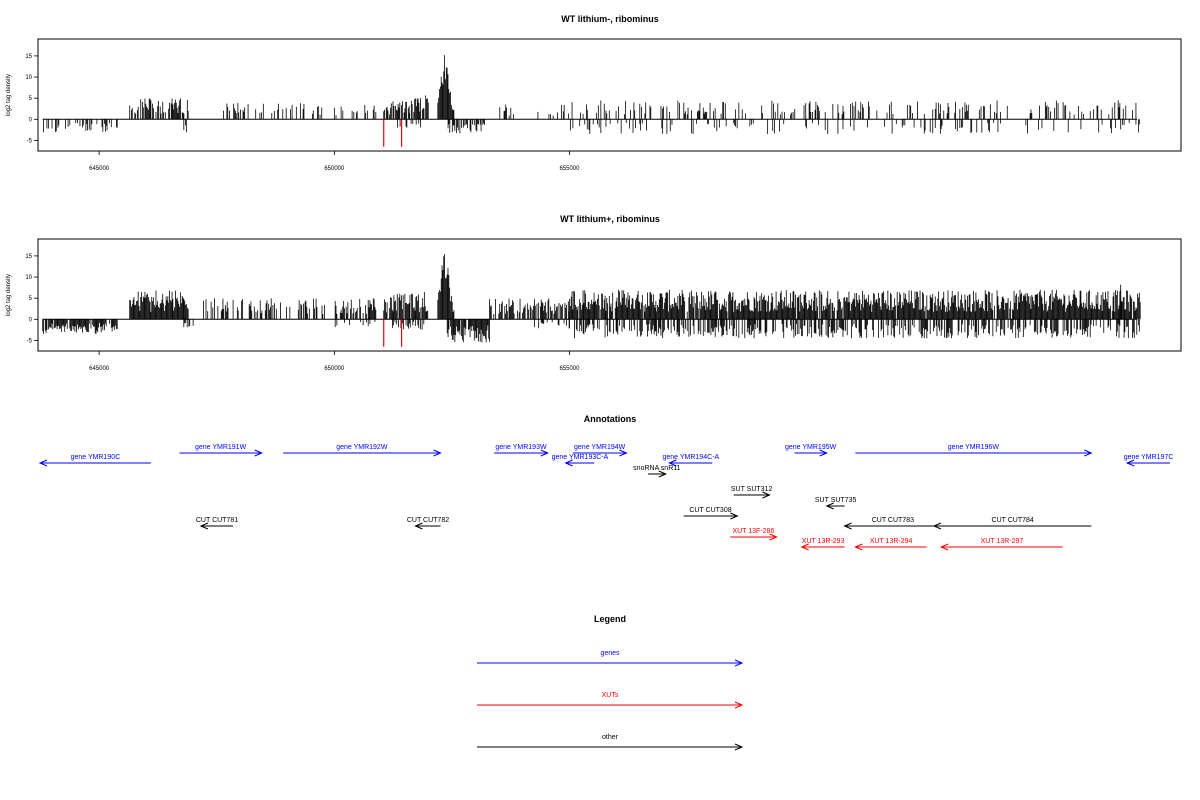 This screenshot has height=800, width=1200. I want to click on feature-label: gene YMR194C-A, so click(690, 457).